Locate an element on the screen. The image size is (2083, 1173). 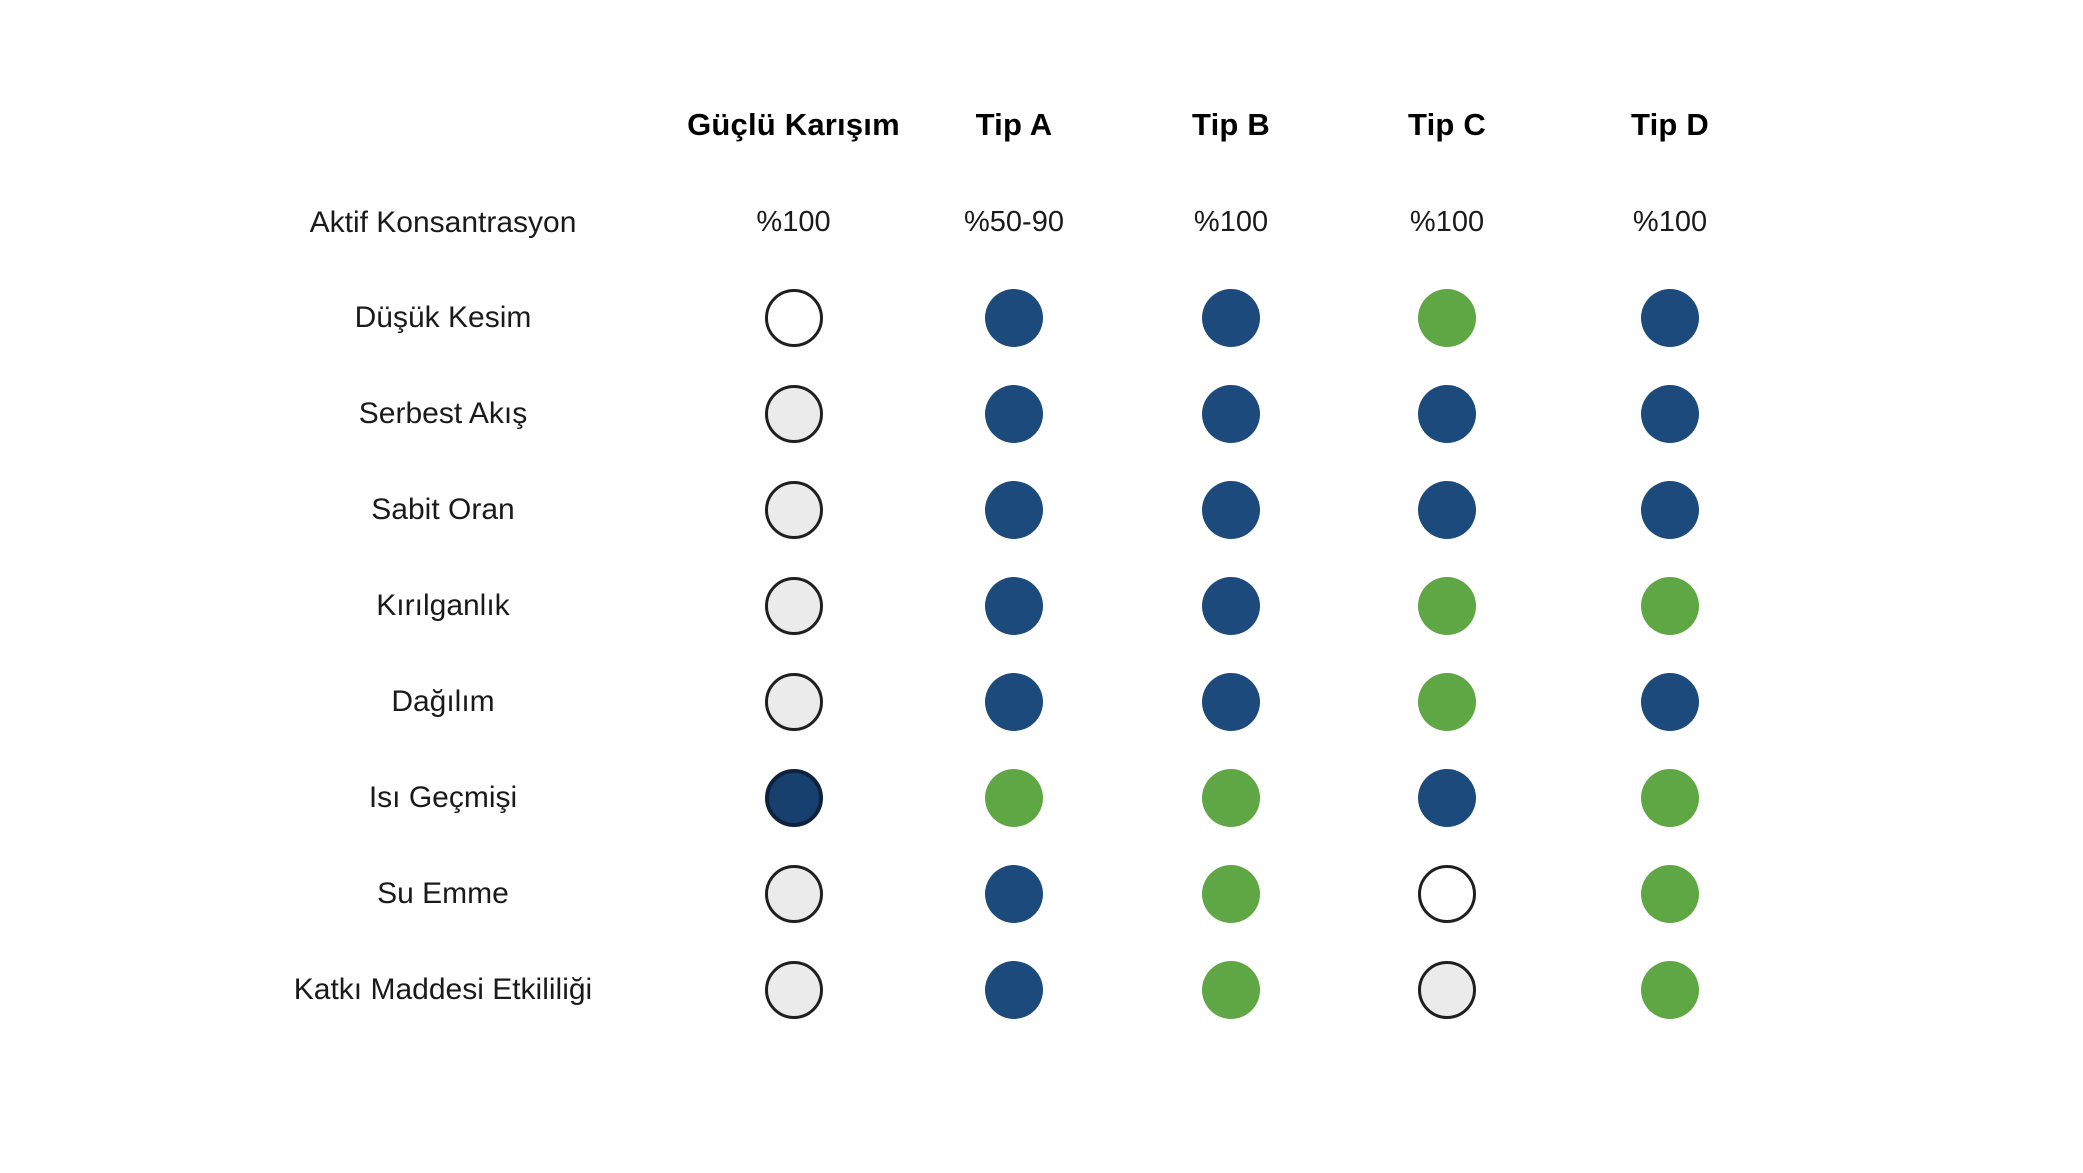
column-header-tip-c: Tip C is located at coordinates (1447, 124).